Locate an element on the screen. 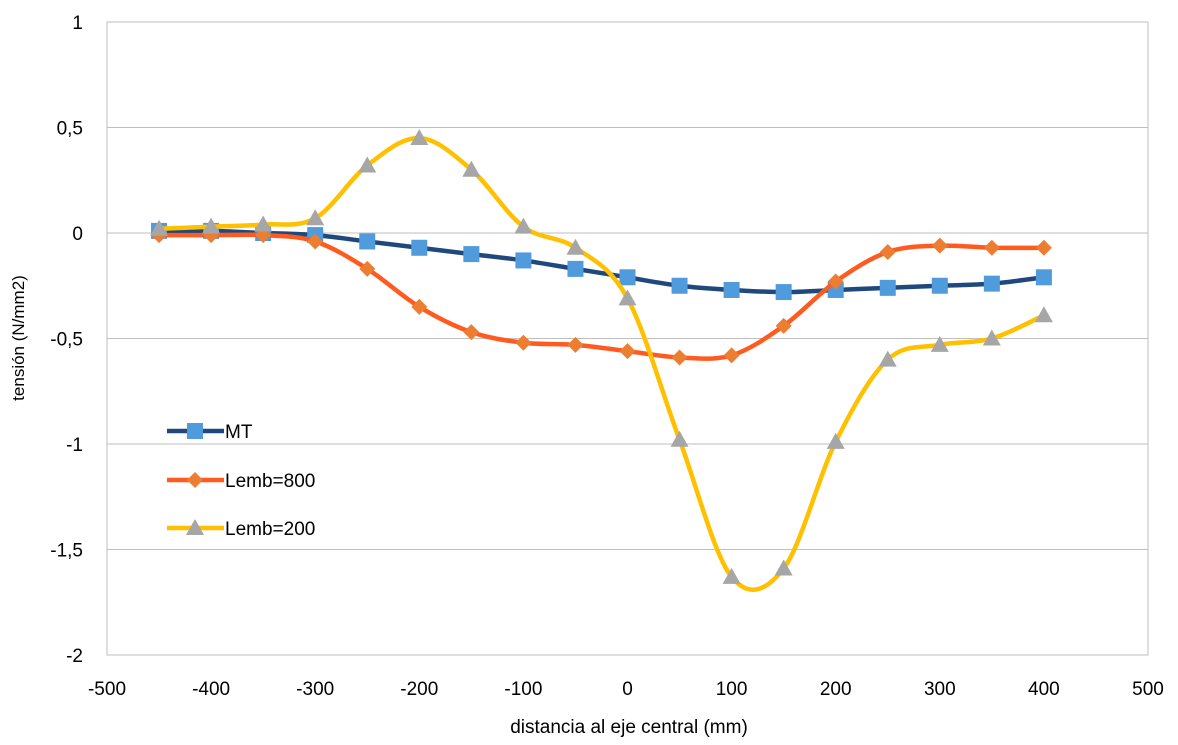 The height and width of the screenshot is (745, 1178). x-tick-label: 500 is located at coordinates (1148, 689).